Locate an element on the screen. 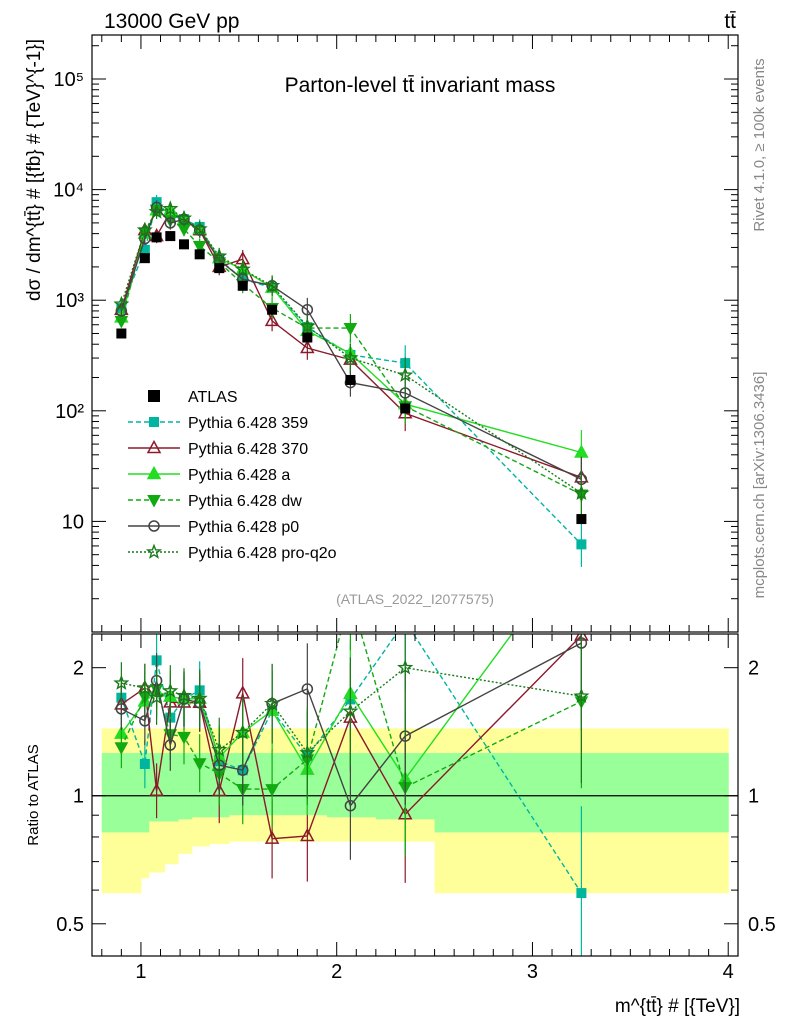 This screenshot has height=1024, width=786. legend-label: Pythia 6.428 a is located at coordinates (239, 475).